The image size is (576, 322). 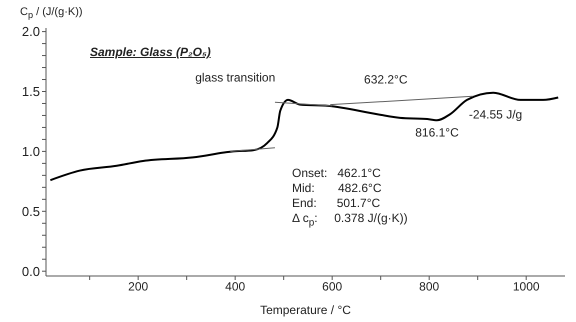 What do you see at coordinates (31, 32) in the screenshot?
I see `y-tick-label: 2.0` at bounding box center [31, 32].